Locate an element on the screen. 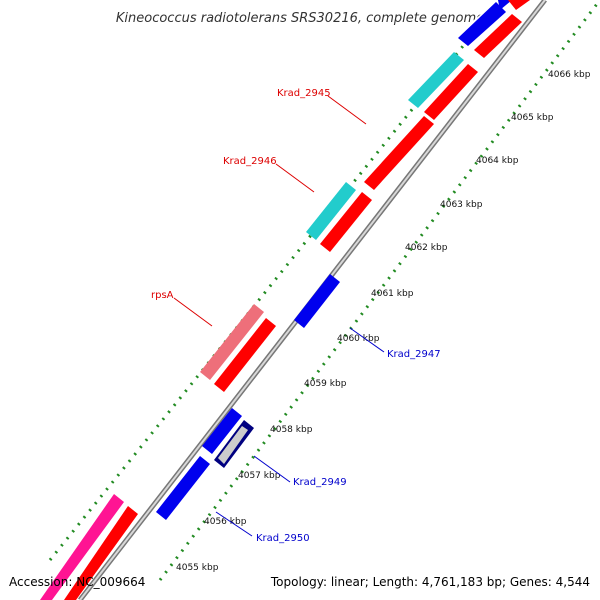  tick-label: 4055 kbp is located at coordinates (197, 568).